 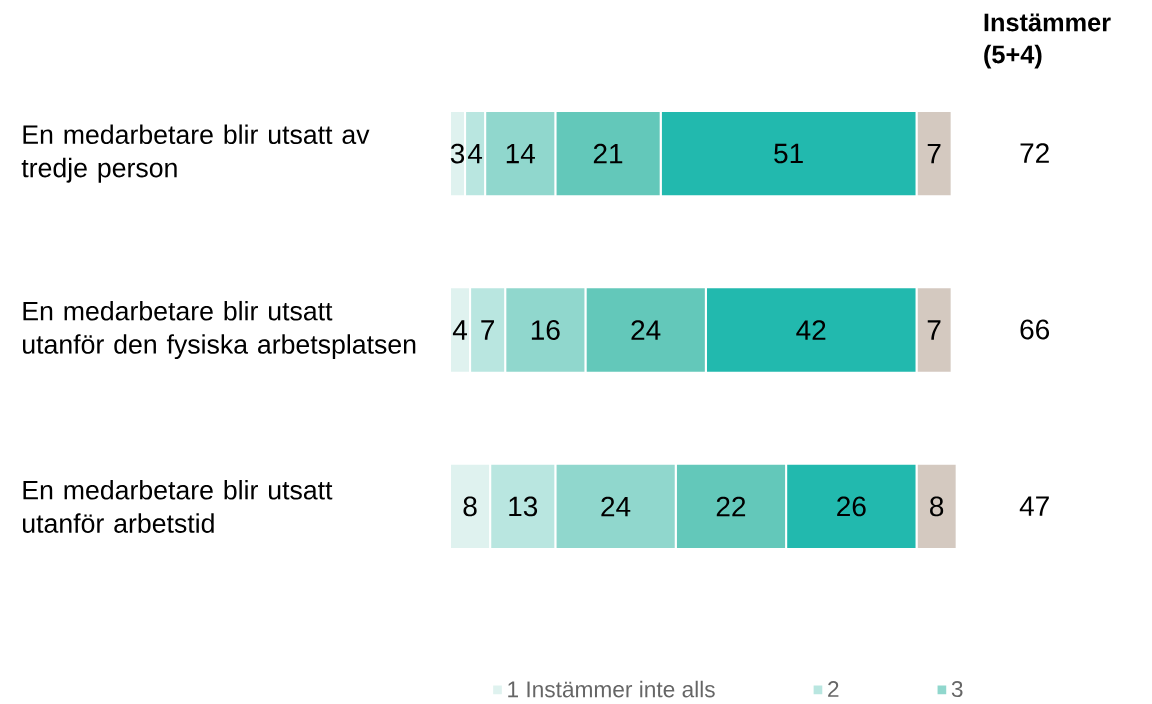 I want to click on data-label: 13, so click(x=523, y=506).